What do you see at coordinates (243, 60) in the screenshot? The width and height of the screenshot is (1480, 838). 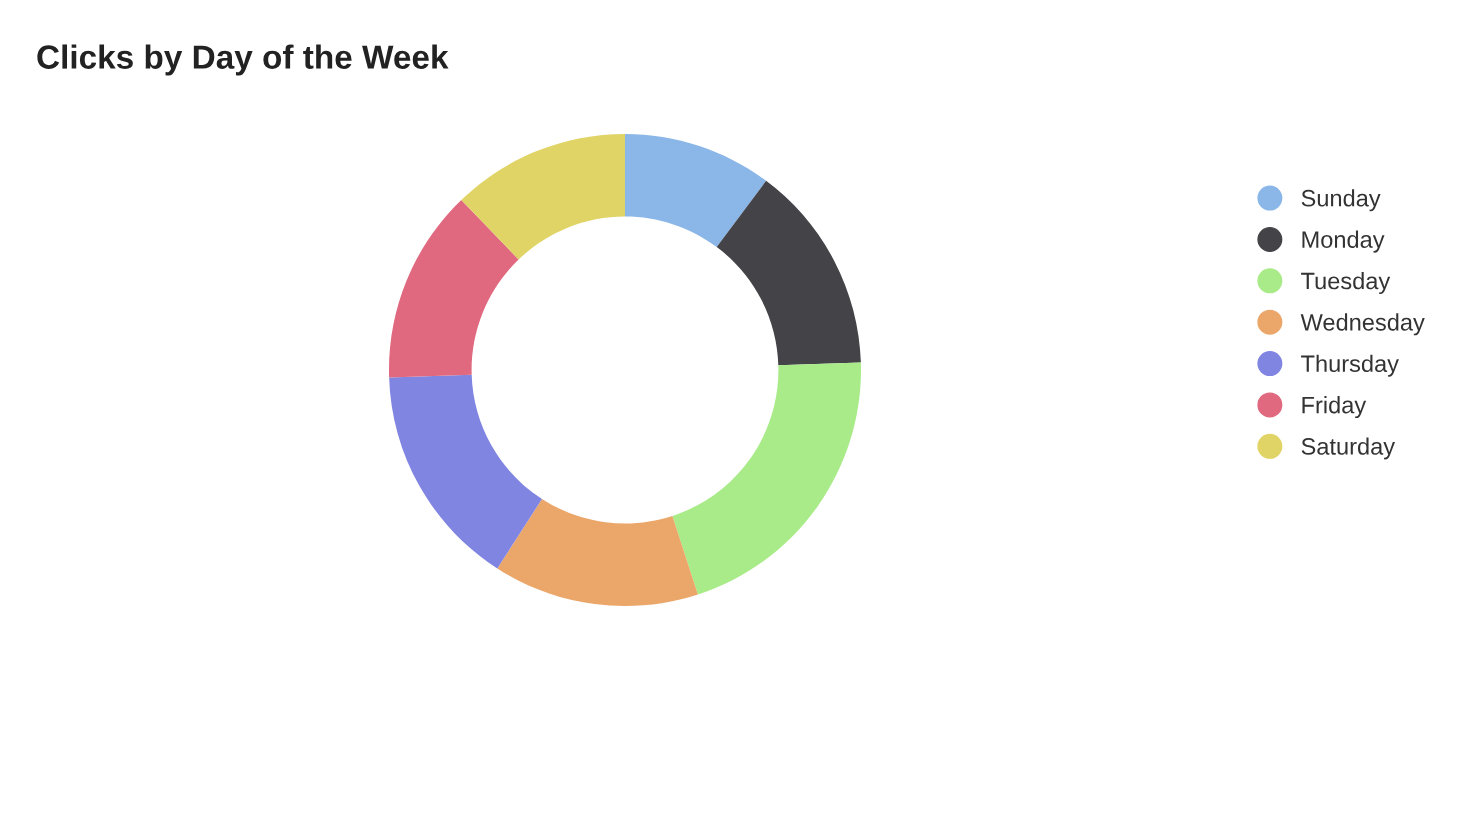 I see `chart-title: Clicks by Day of the Week` at bounding box center [243, 60].